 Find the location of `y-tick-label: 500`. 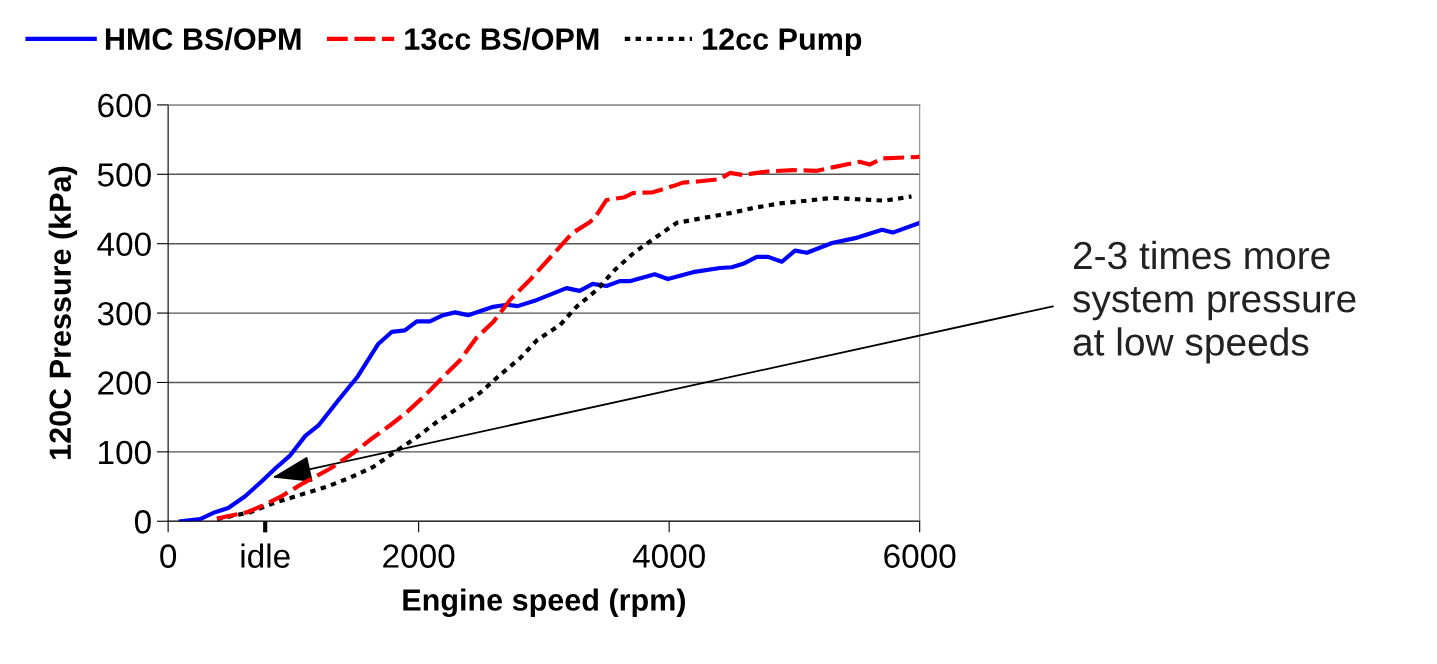

y-tick-label: 500 is located at coordinates (124, 175).